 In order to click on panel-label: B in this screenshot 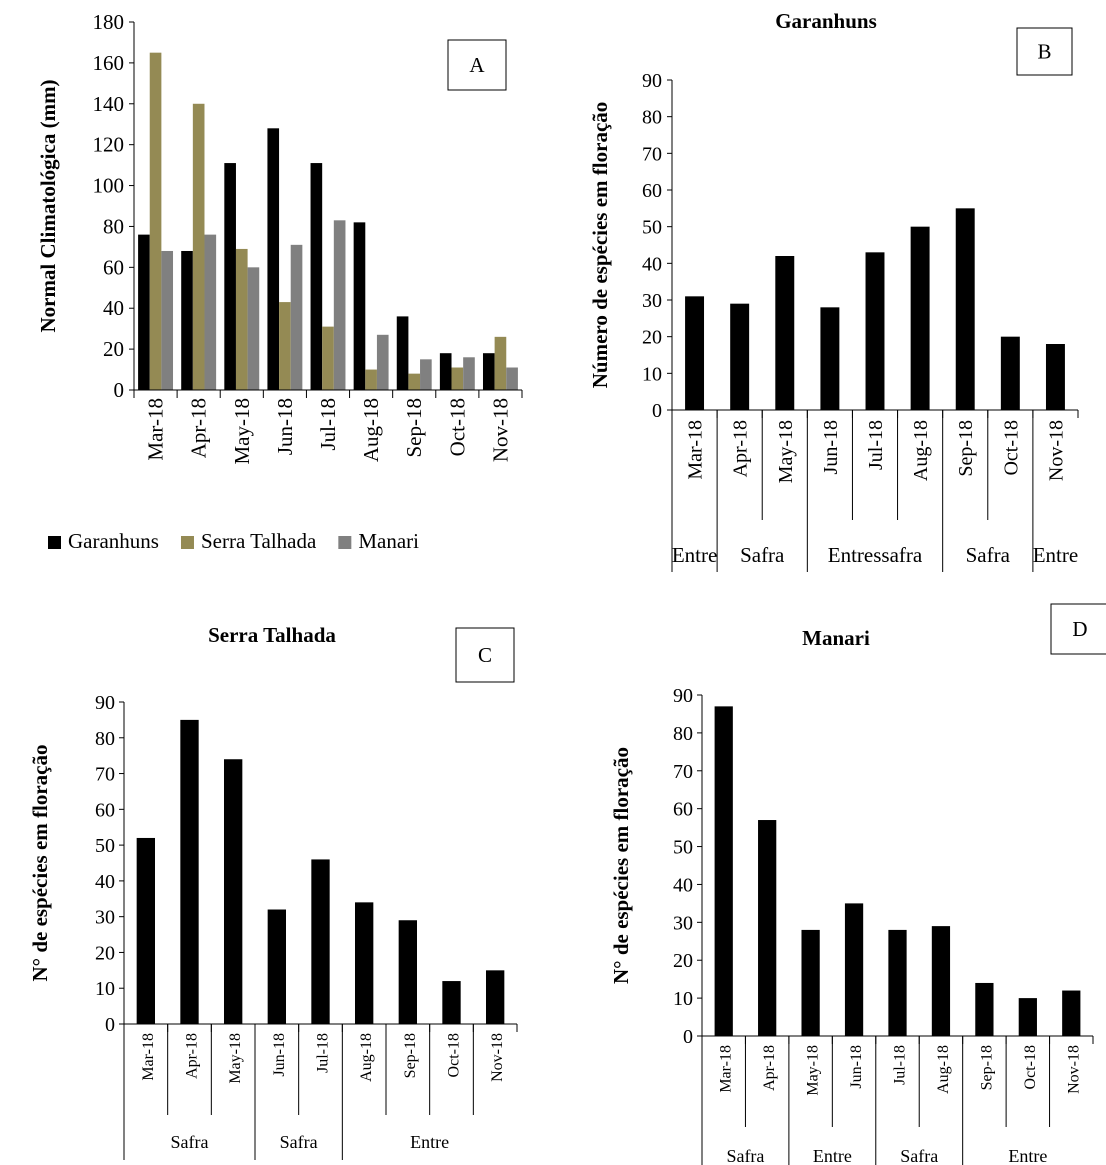, I will do `click(1044, 52)`.